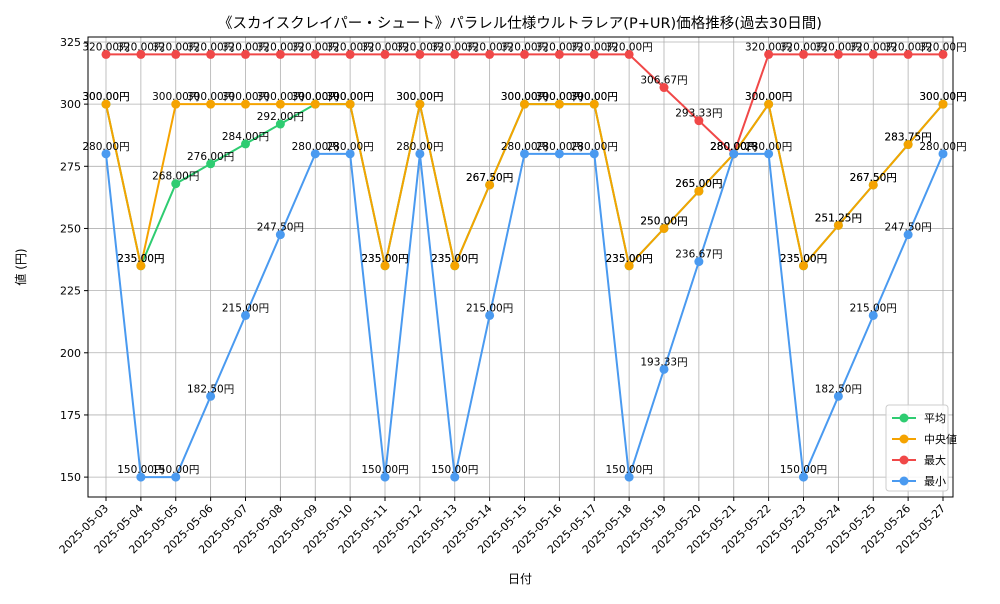  Describe the element at coordinates (210, 157) in the screenshot. I see `data-label: 276.00円` at that location.